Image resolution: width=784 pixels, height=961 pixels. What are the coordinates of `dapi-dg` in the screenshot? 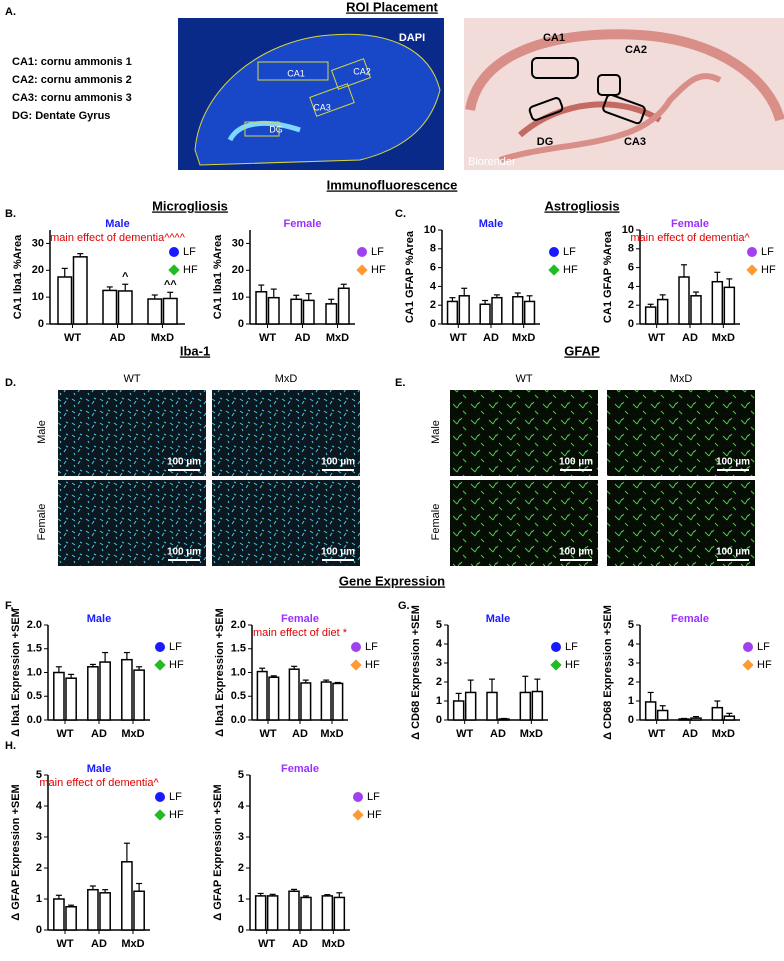 It's located at (264, 131).